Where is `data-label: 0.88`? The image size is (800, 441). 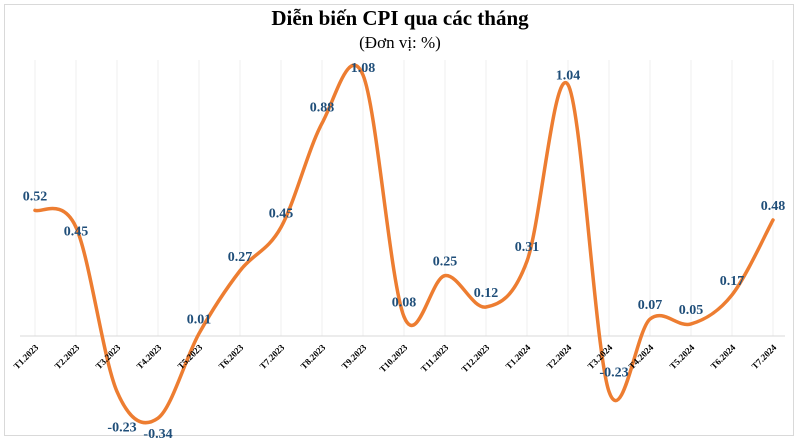
data-label: 0.88 is located at coordinates (322, 107).